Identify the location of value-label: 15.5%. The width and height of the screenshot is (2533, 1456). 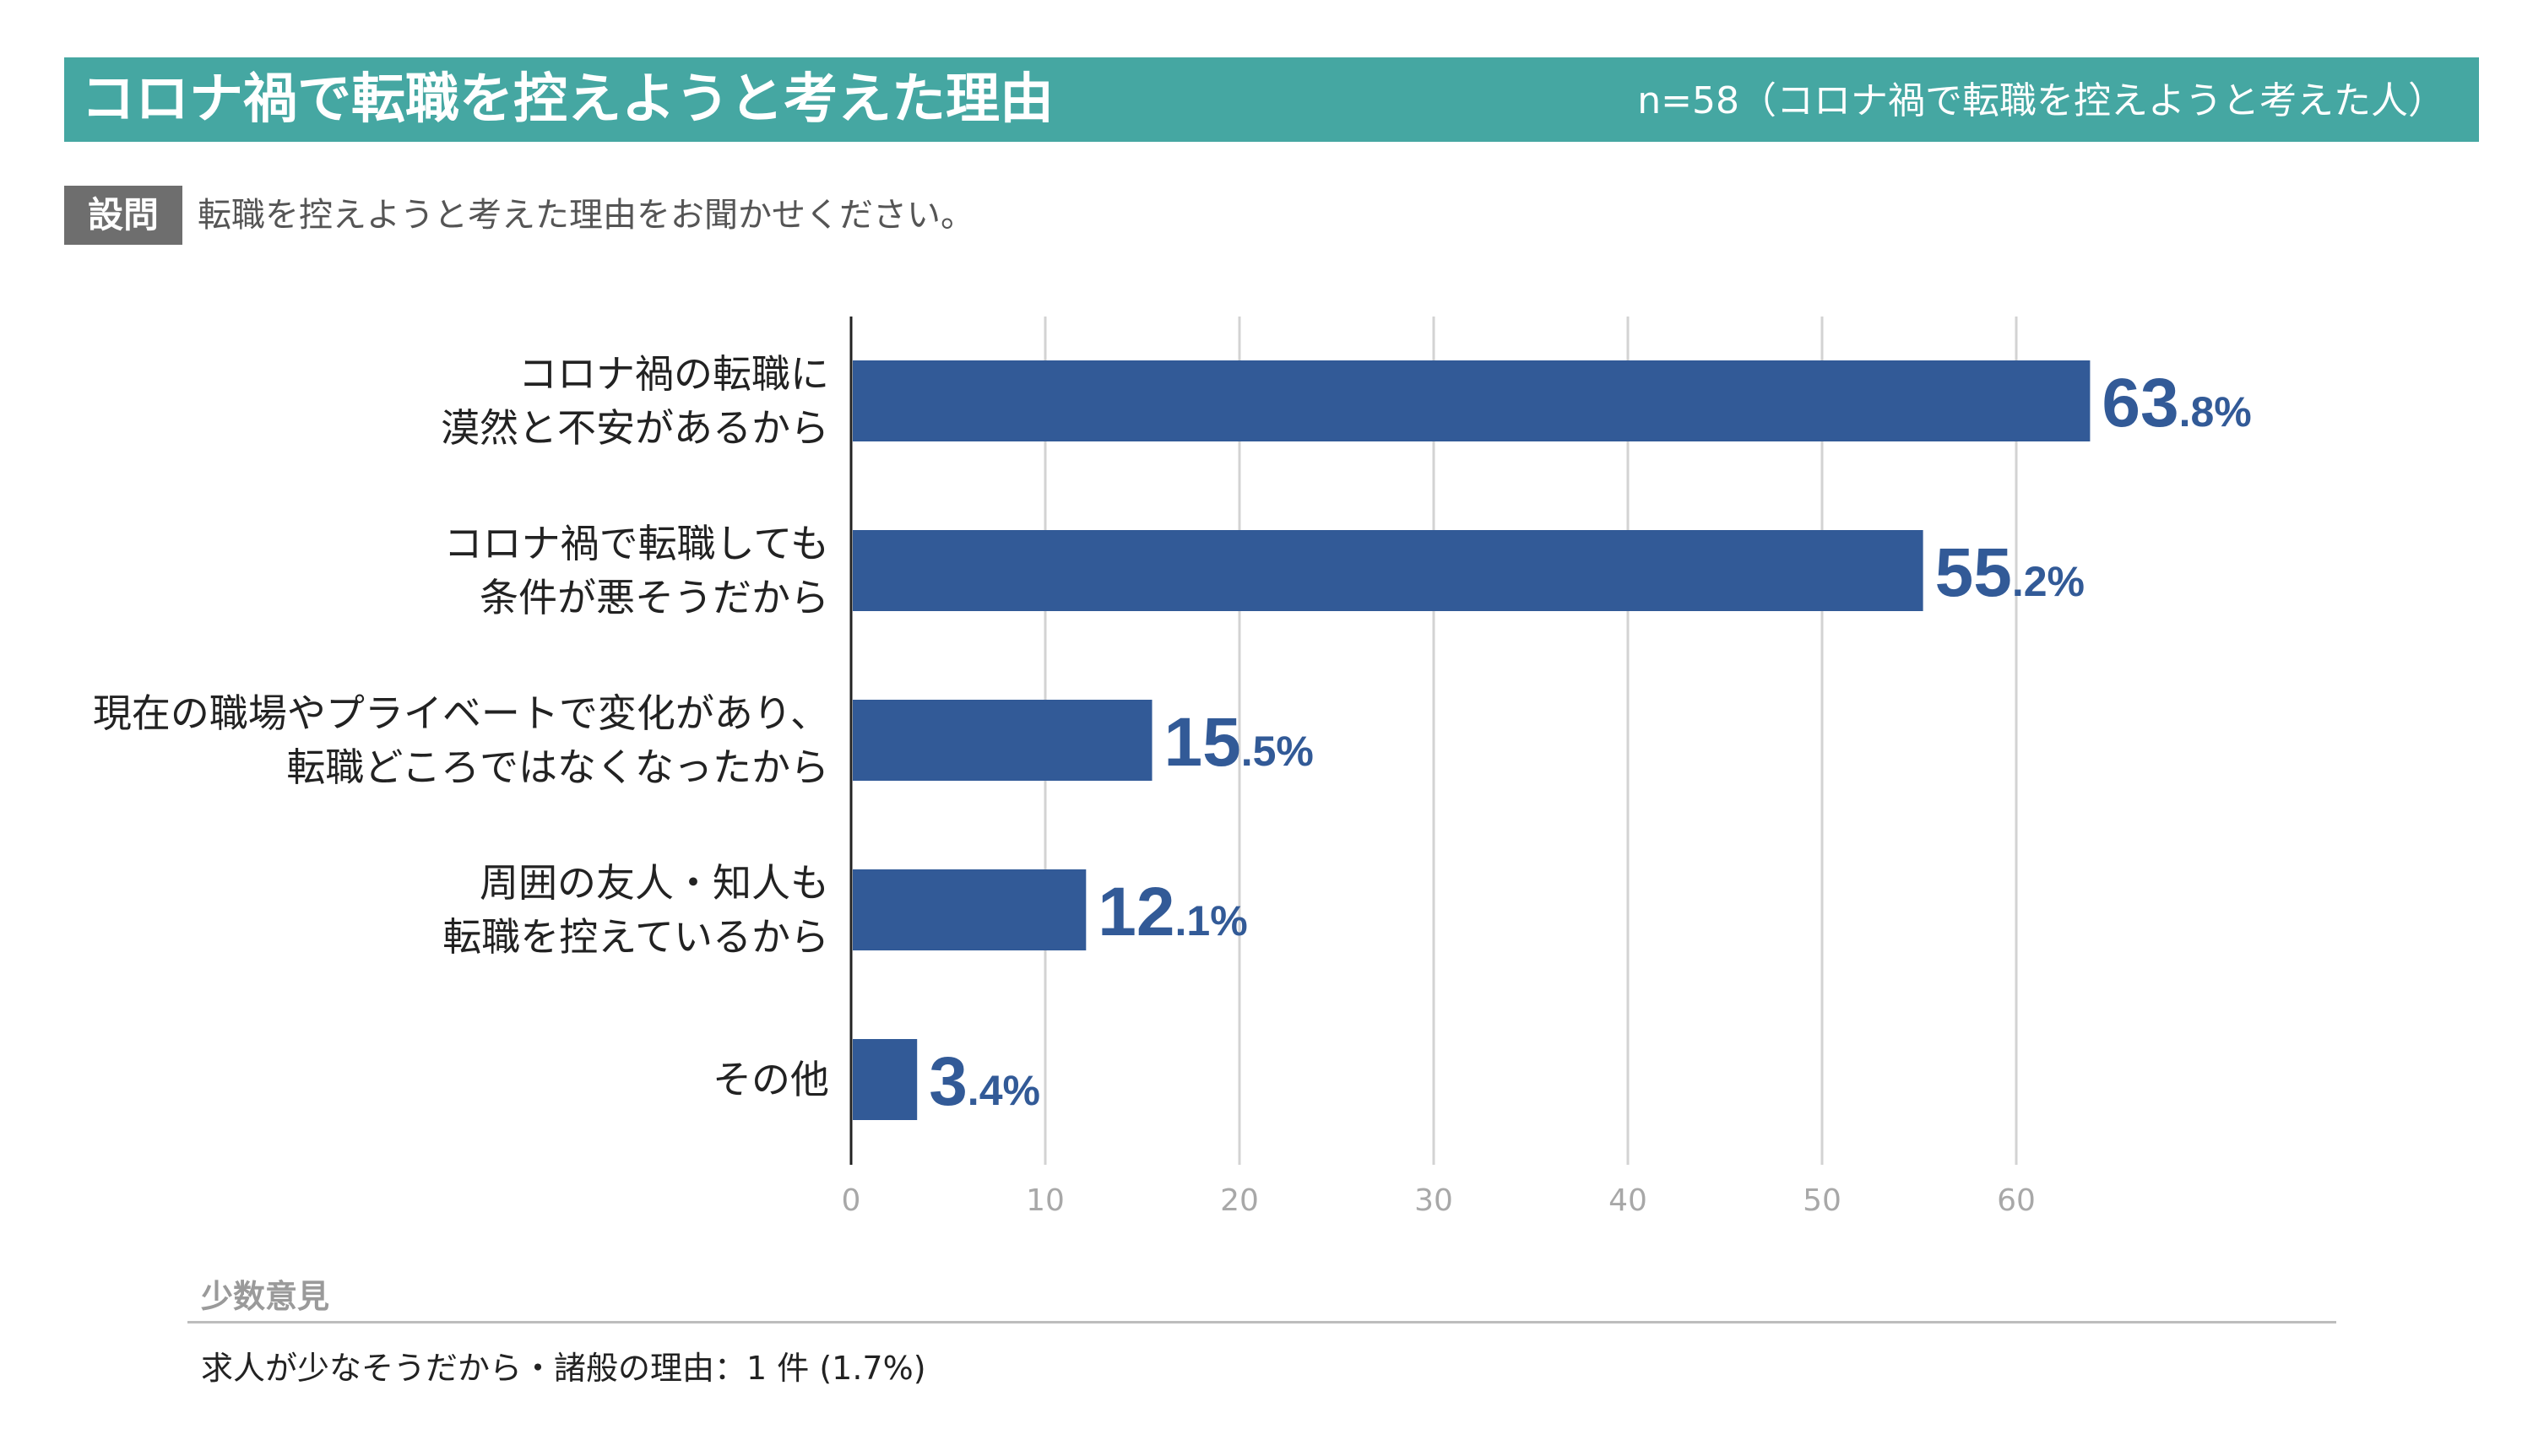
(1239, 742).